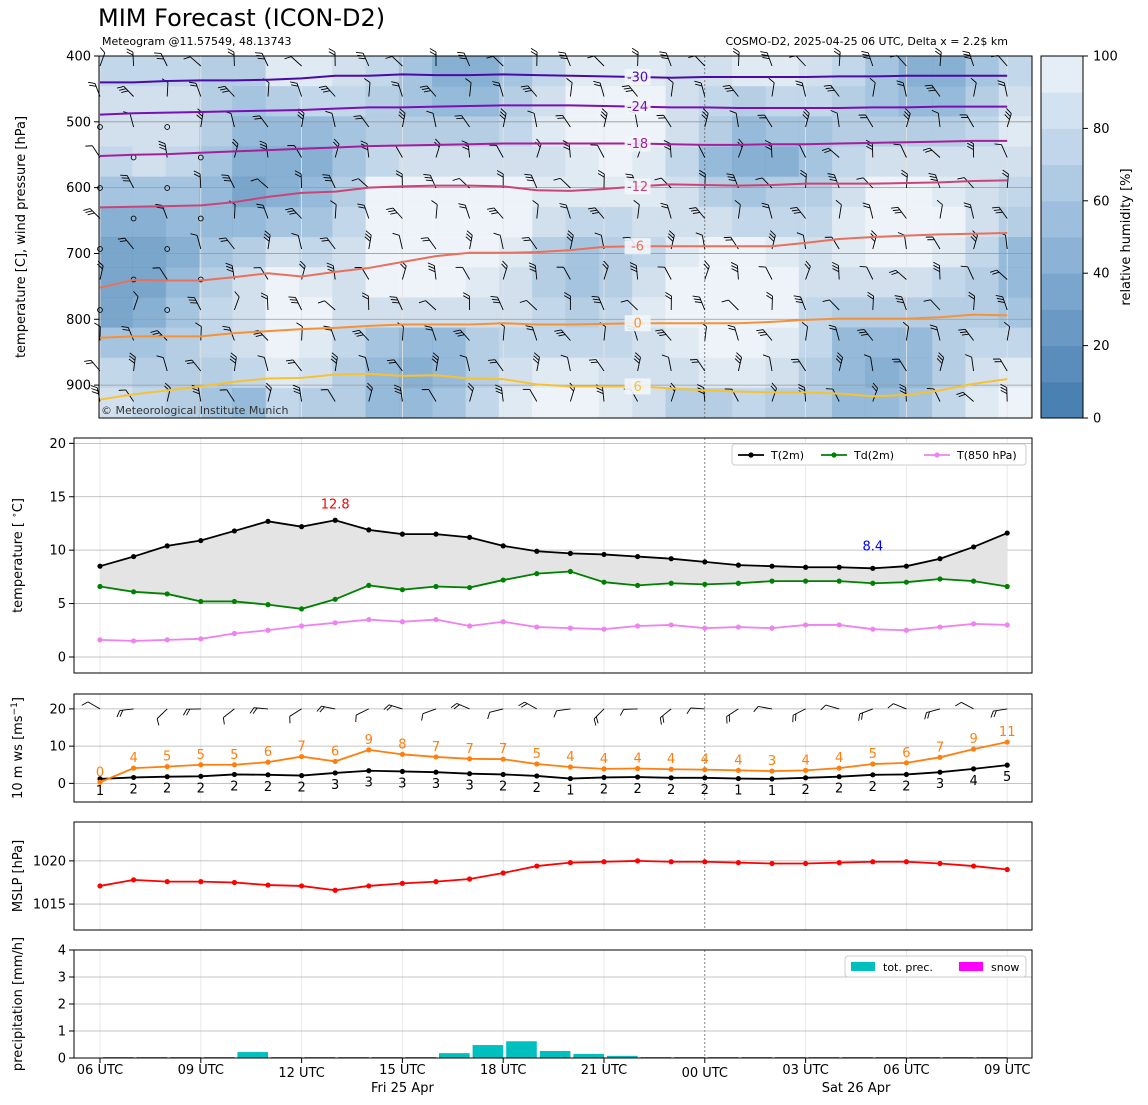 This screenshot has width=1148, height=1105. I want to click on x-tick-label: 03 UTC, so click(805, 1070).